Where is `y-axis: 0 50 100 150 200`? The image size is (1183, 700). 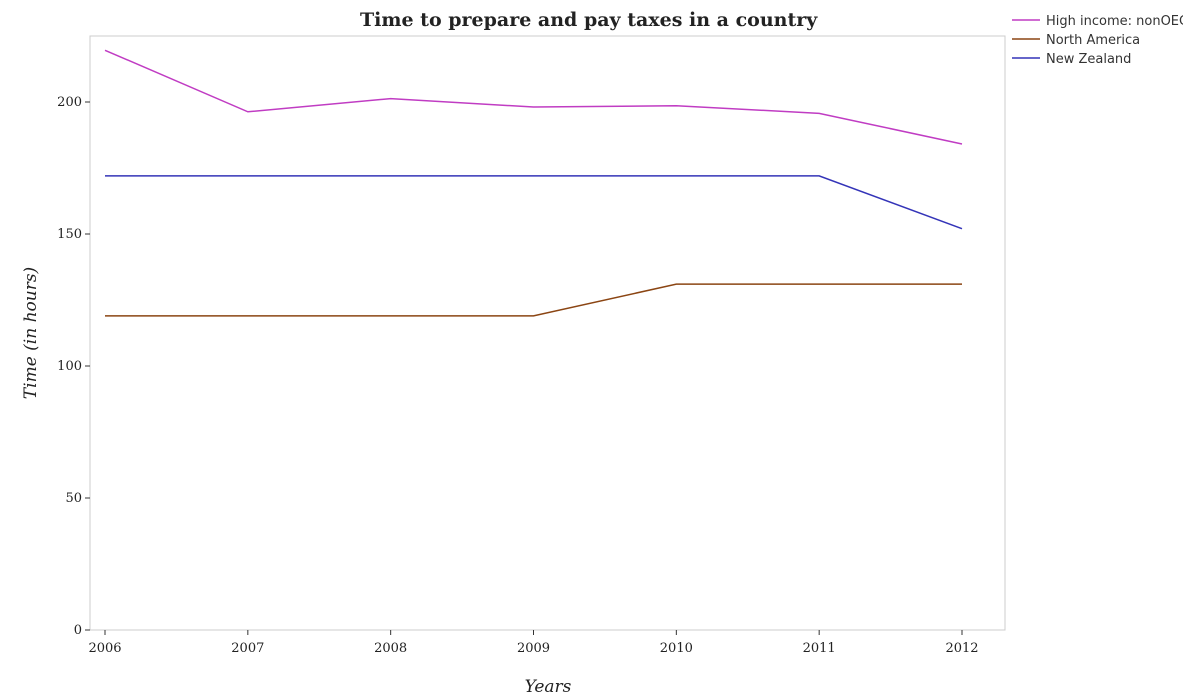
y-axis: 0 50 100 150 200 is located at coordinates (73, 366).